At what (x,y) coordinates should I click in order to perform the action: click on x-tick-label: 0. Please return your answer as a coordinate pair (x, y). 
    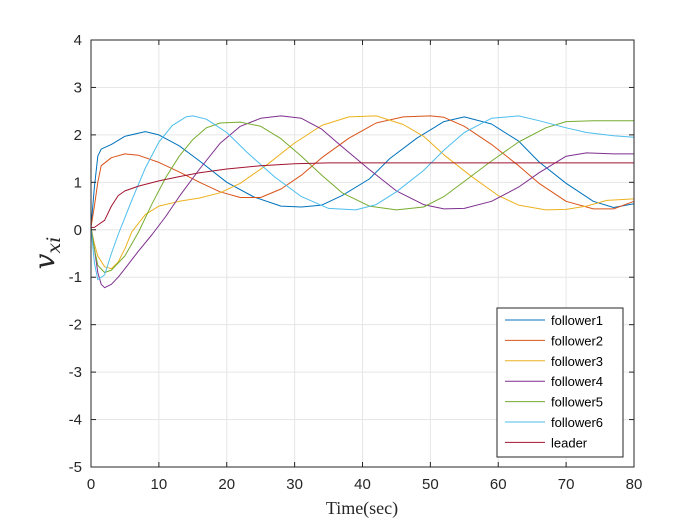
    Looking at the image, I should click on (91, 484).